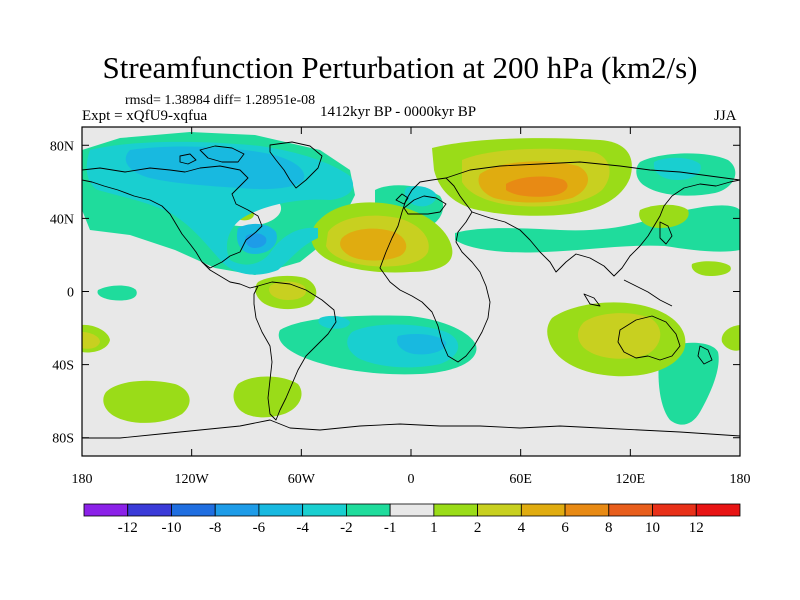  Describe the element at coordinates (63, 366) in the screenshot. I see `y-tick-label: 40S` at that location.